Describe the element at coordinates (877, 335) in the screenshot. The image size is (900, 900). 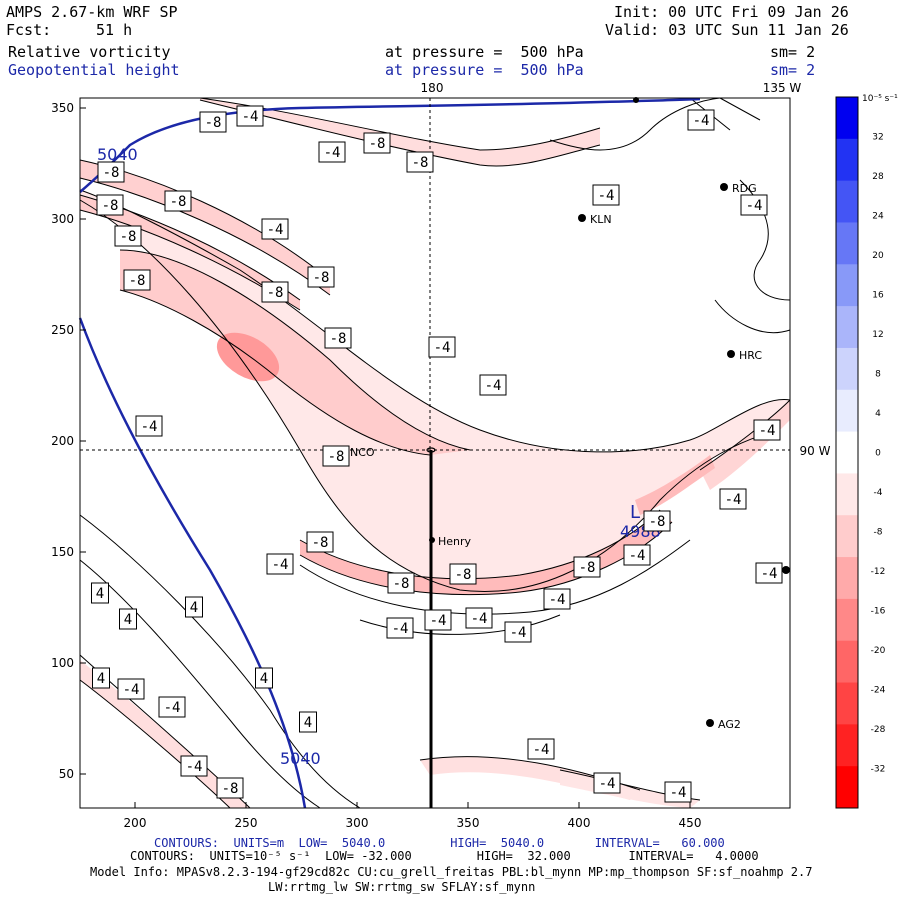
I see `colorbar-tick: 12` at that location.